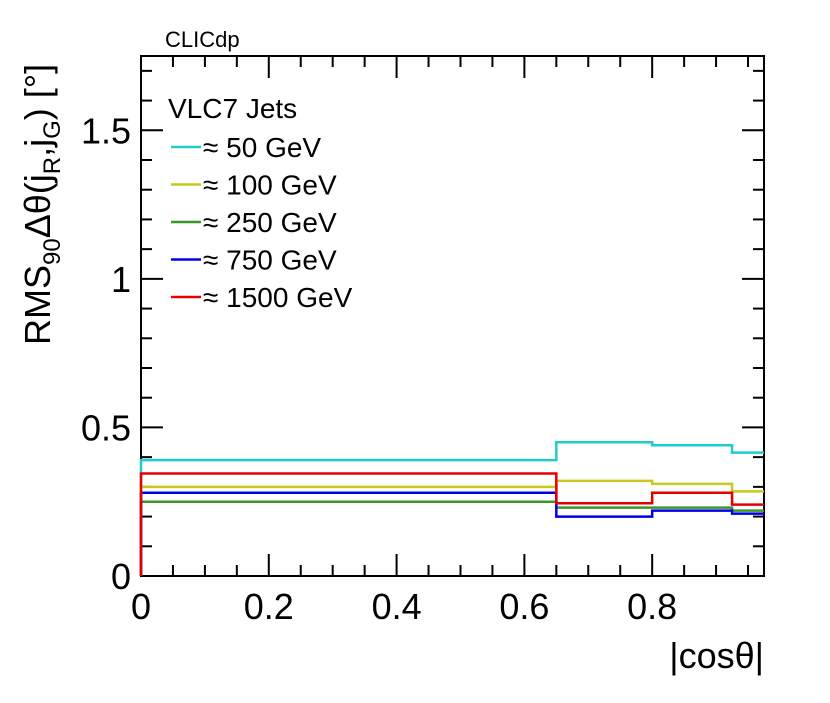 This screenshot has width=830, height=703. What do you see at coordinates (106, 130) in the screenshot?
I see `y-tick-label: 1.5` at bounding box center [106, 130].